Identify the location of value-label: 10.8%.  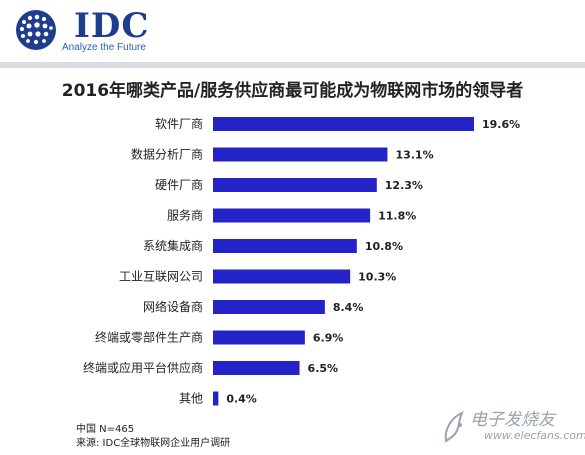
(384, 246).